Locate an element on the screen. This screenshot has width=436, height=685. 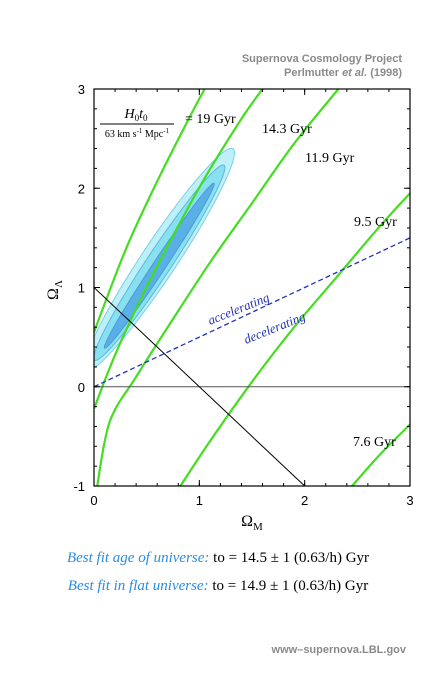
best-fit-flat-label: Best fit in flat universe: is located at coordinates (138, 586).